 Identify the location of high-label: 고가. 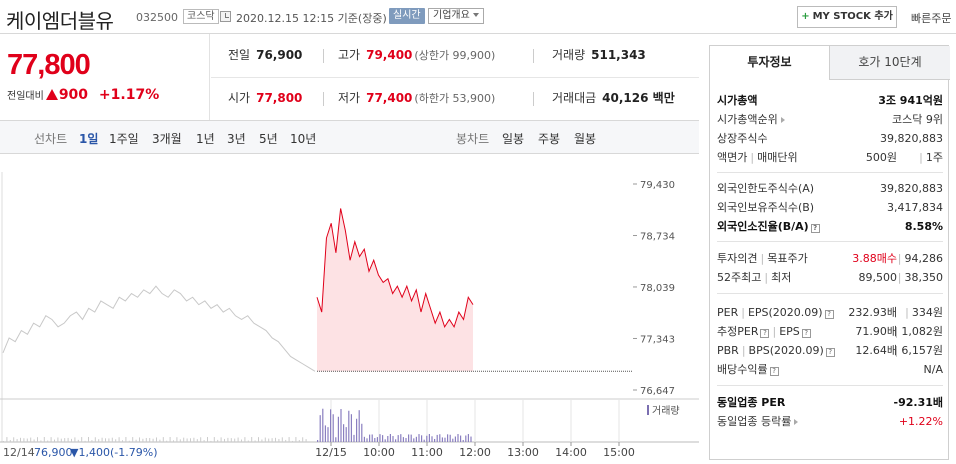
(349, 55).